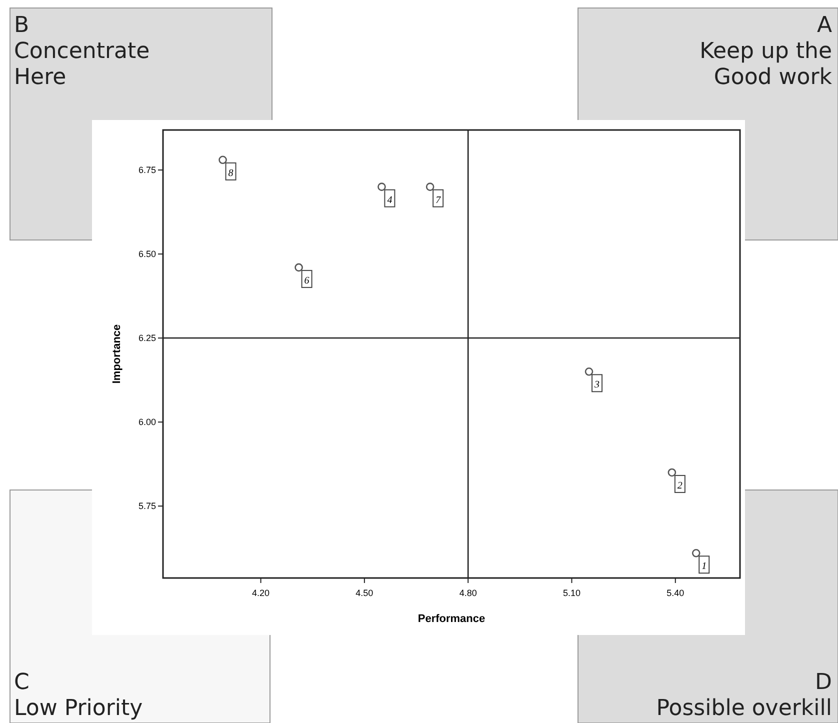 This screenshot has width=838, height=723. I want to click on annotation: 7, so click(439, 200).